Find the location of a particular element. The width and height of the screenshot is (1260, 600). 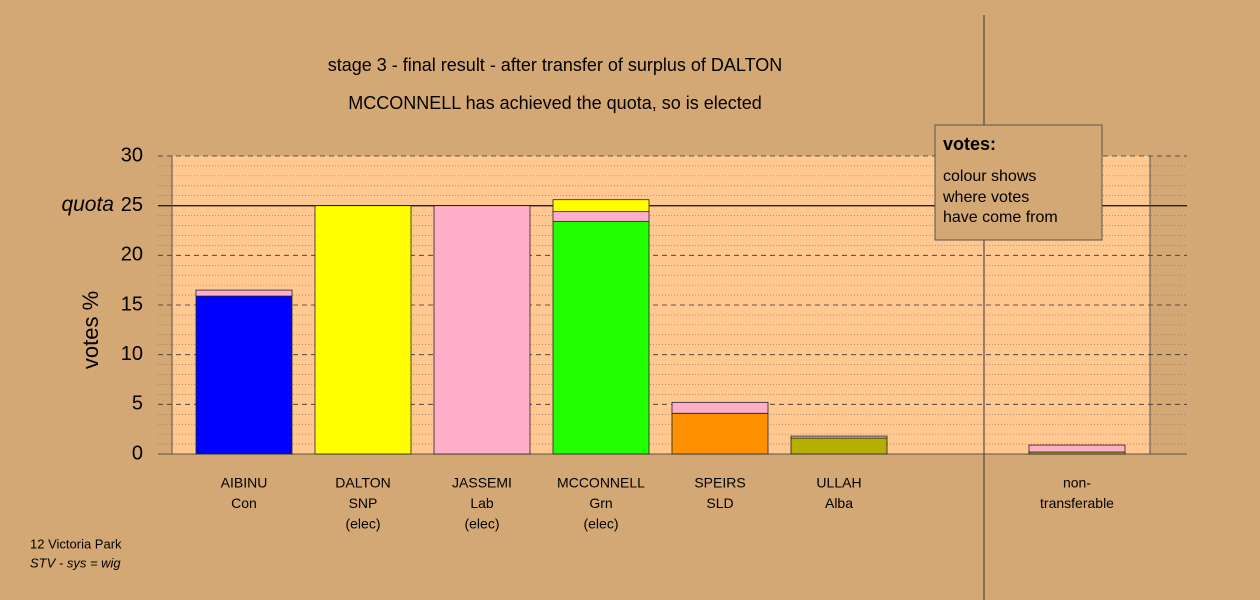

y-tick-label: 5 is located at coordinates (137, 404).